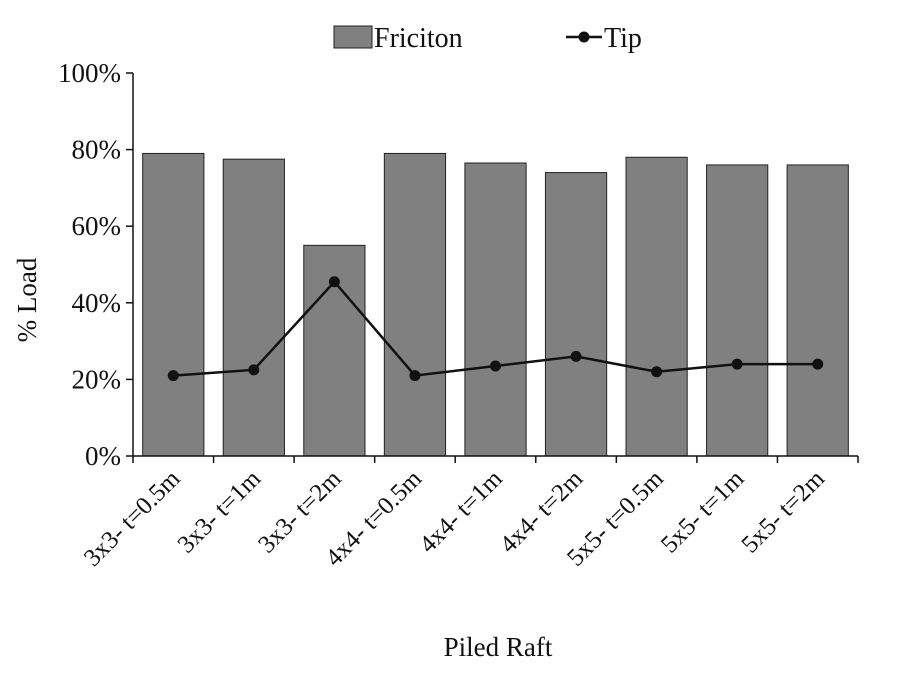 The width and height of the screenshot is (912, 682). Describe the element at coordinates (97, 379) in the screenshot. I see `y-tick-label: 20%` at that location.